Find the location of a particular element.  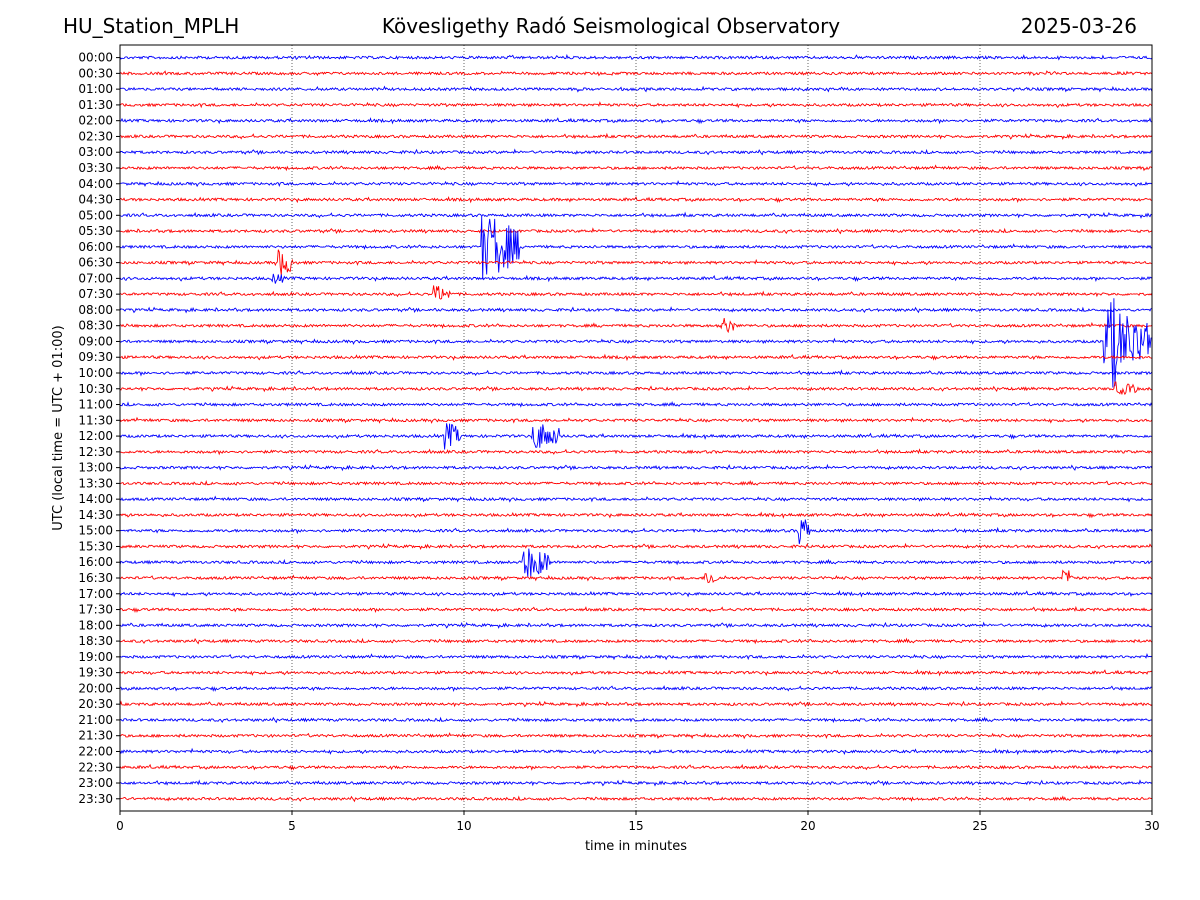

y-tick-label: 09:00 is located at coordinates (95, 341).